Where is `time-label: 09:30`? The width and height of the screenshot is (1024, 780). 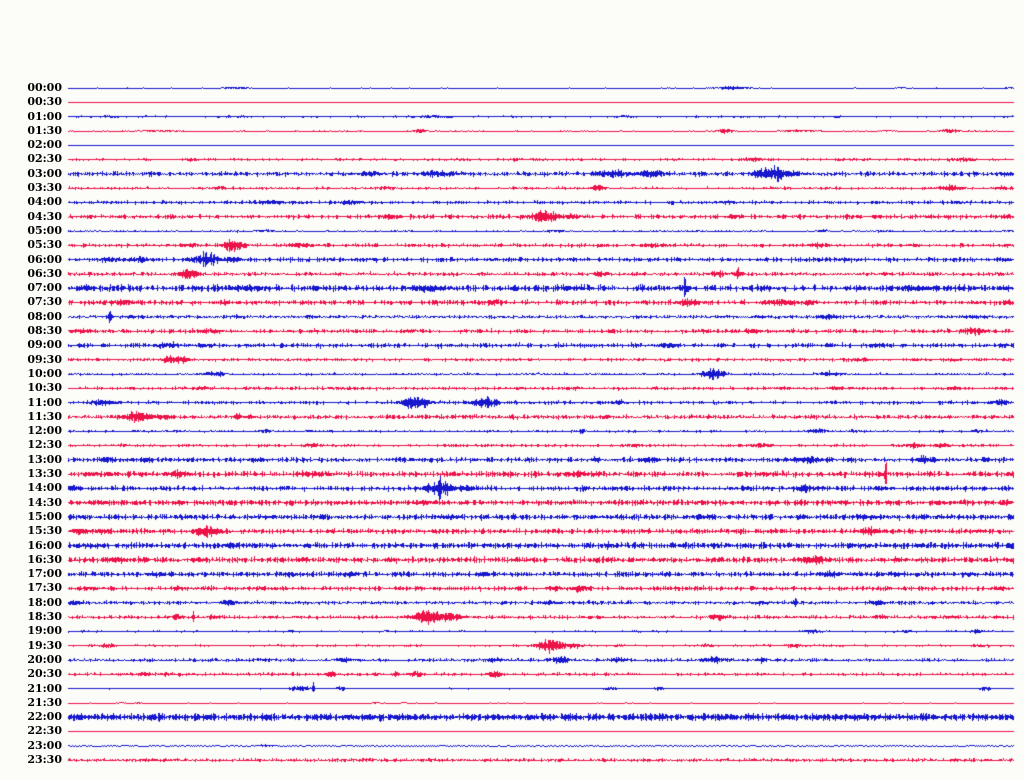 time-label: 09:30 is located at coordinates (44, 359).